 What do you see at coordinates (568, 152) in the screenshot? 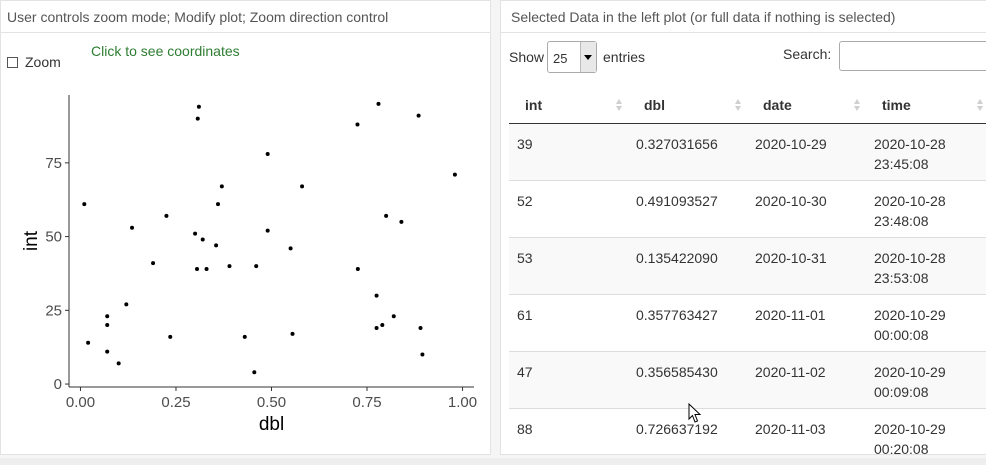
I see `cell-int: 39` at bounding box center [568, 152].